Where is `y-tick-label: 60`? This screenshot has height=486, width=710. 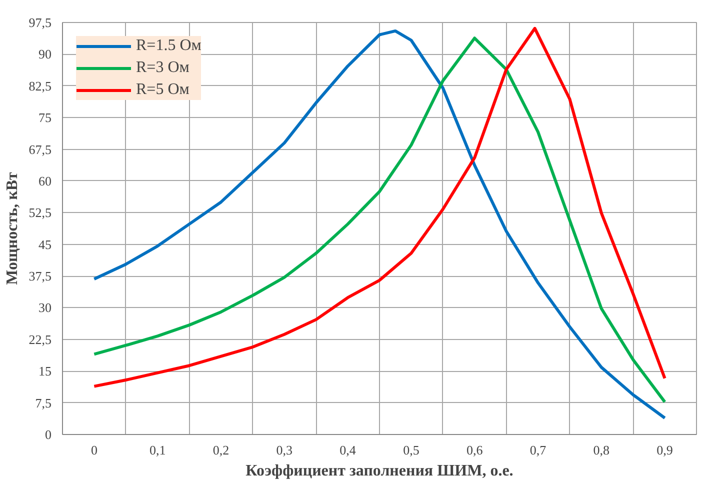
y-tick-label: 60 is located at coordinates (45, 180).